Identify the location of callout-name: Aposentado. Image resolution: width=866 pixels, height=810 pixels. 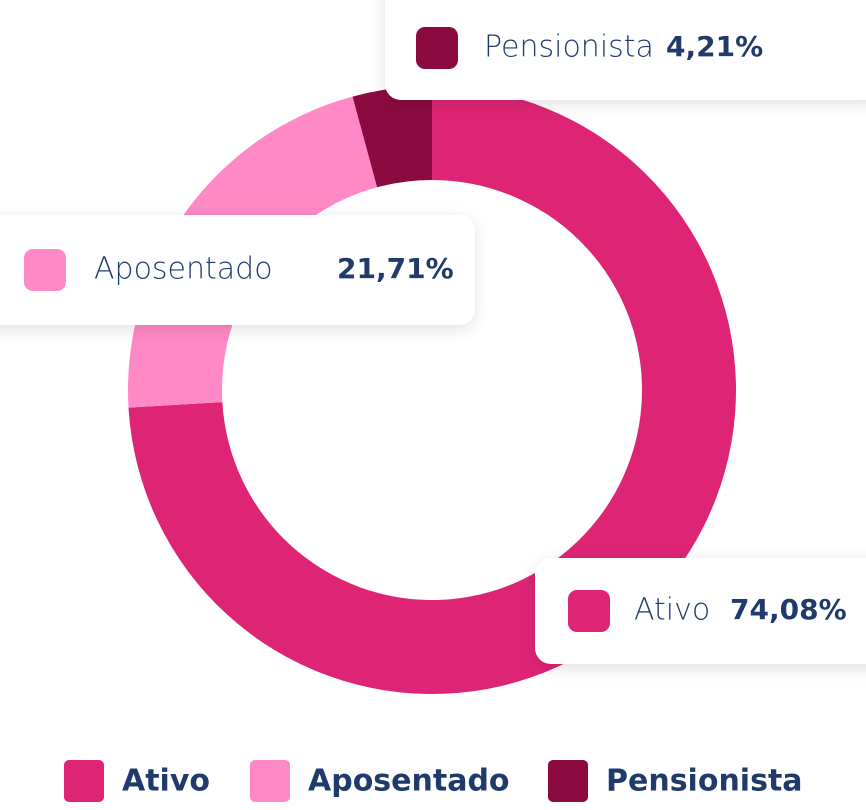
(183, 269).